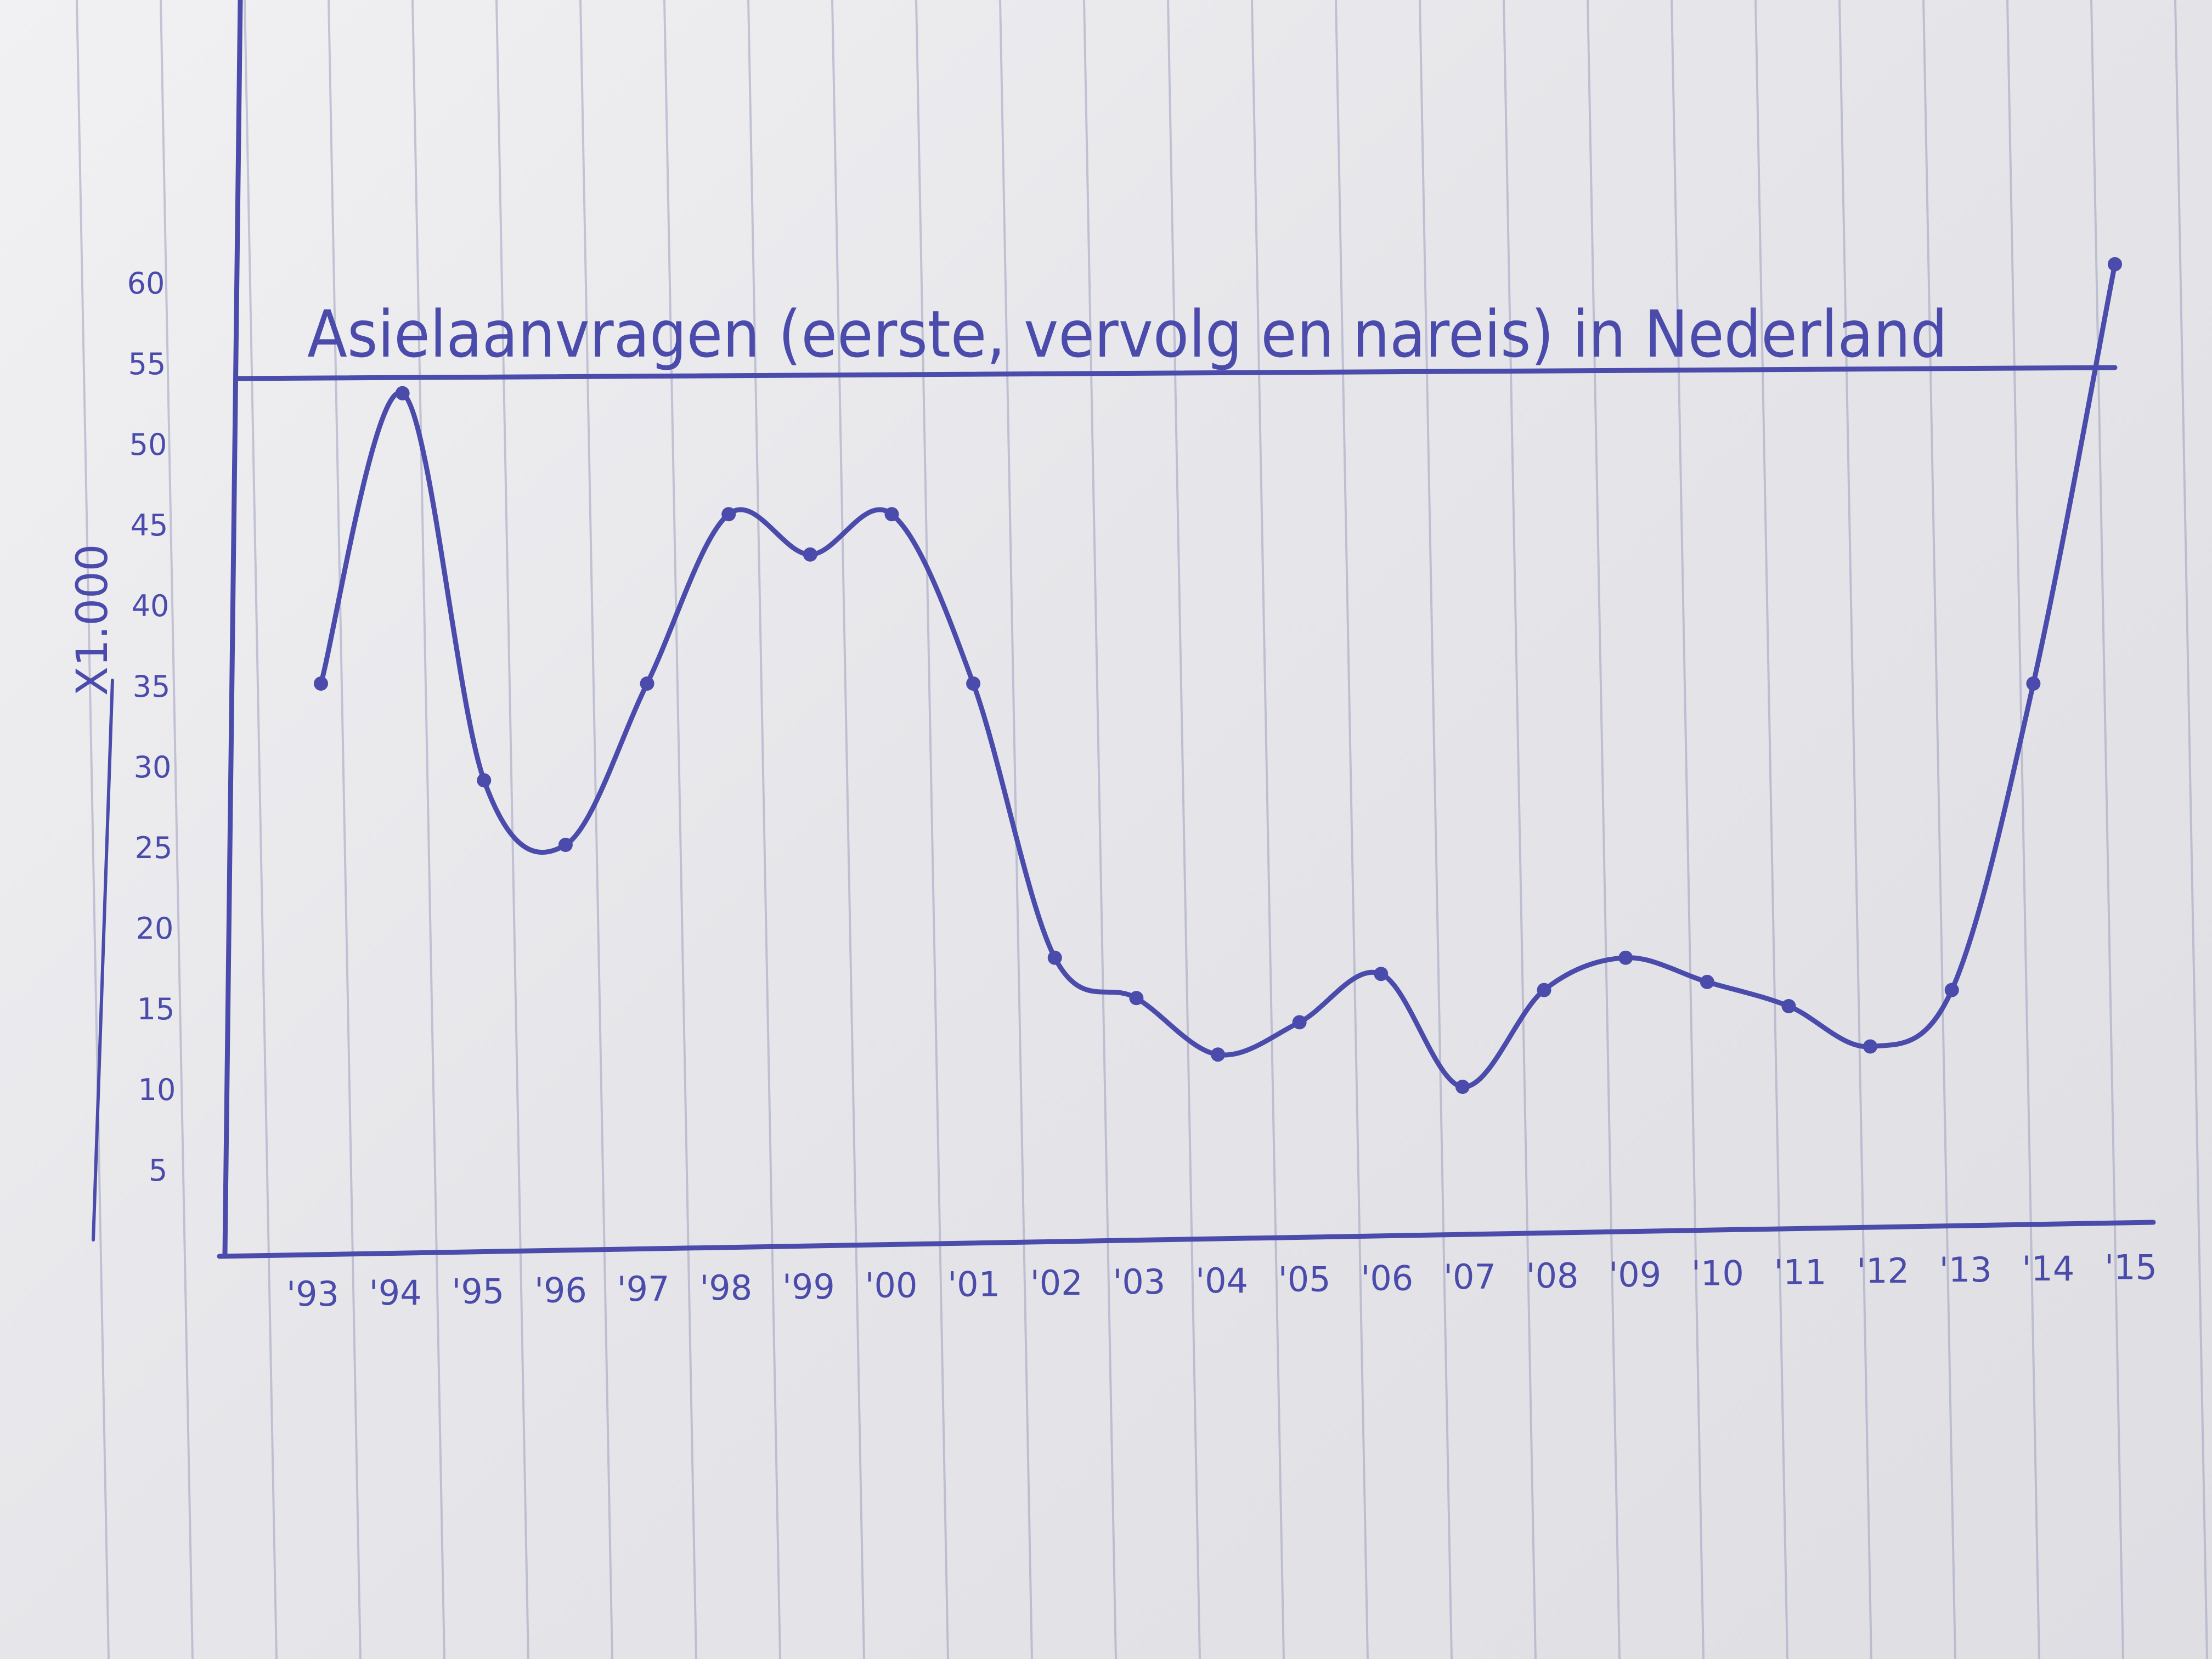 This screenshot has height=1659, width=2212. I want to click on y-label-bracket, so click(103, 960).